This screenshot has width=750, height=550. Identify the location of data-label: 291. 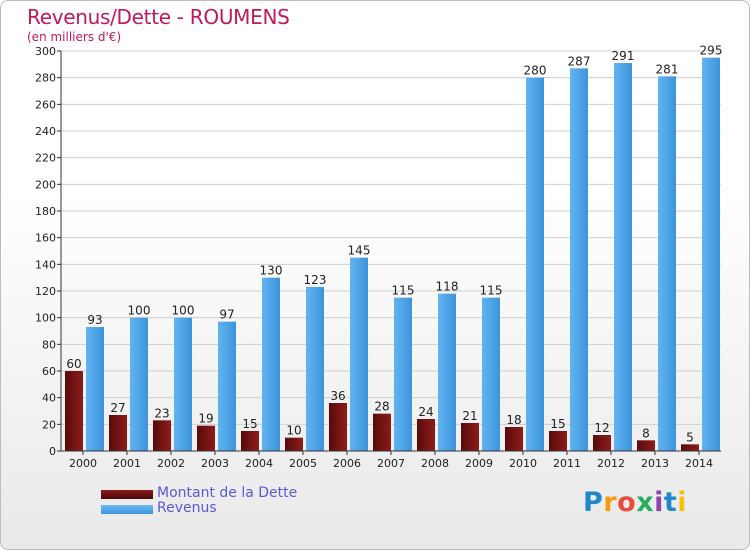
(623, 56).